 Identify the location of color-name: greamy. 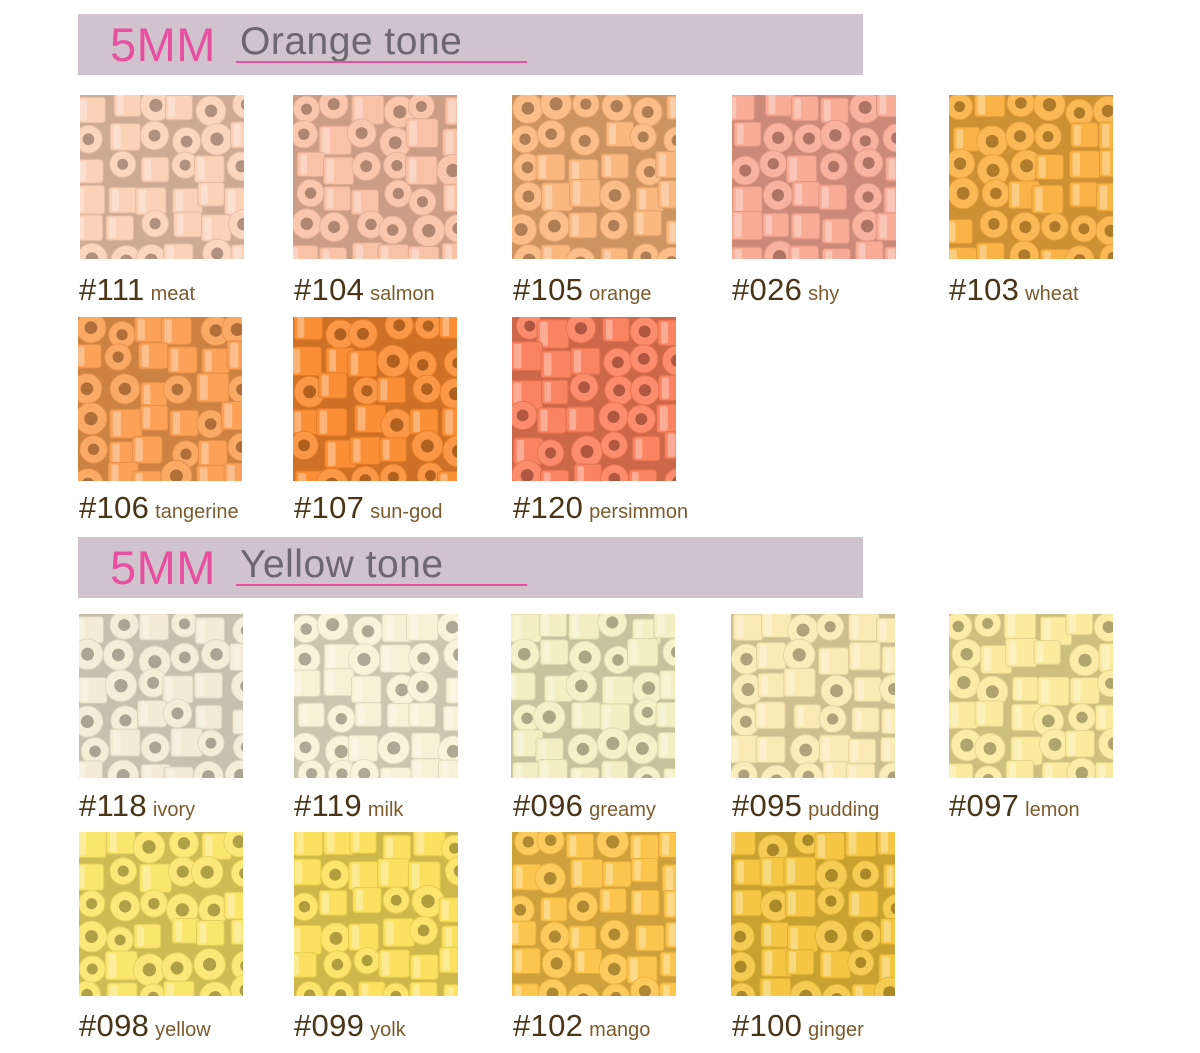
(622, 810).